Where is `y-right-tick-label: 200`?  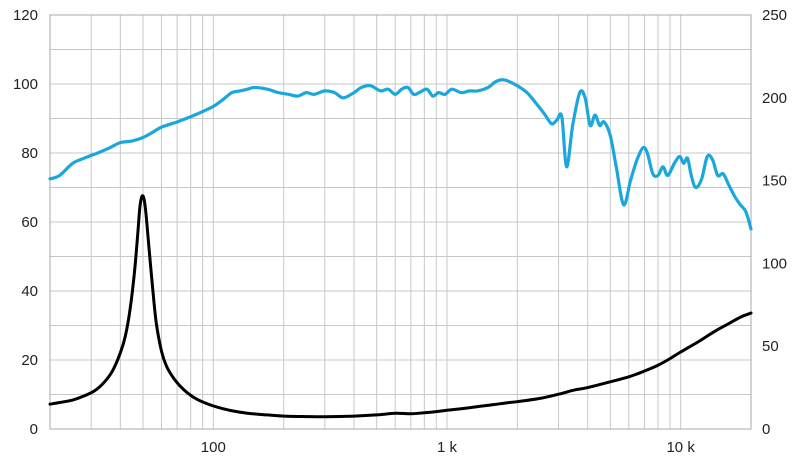 y-right-tick-label: 200 is located at coordinates (774, 98).